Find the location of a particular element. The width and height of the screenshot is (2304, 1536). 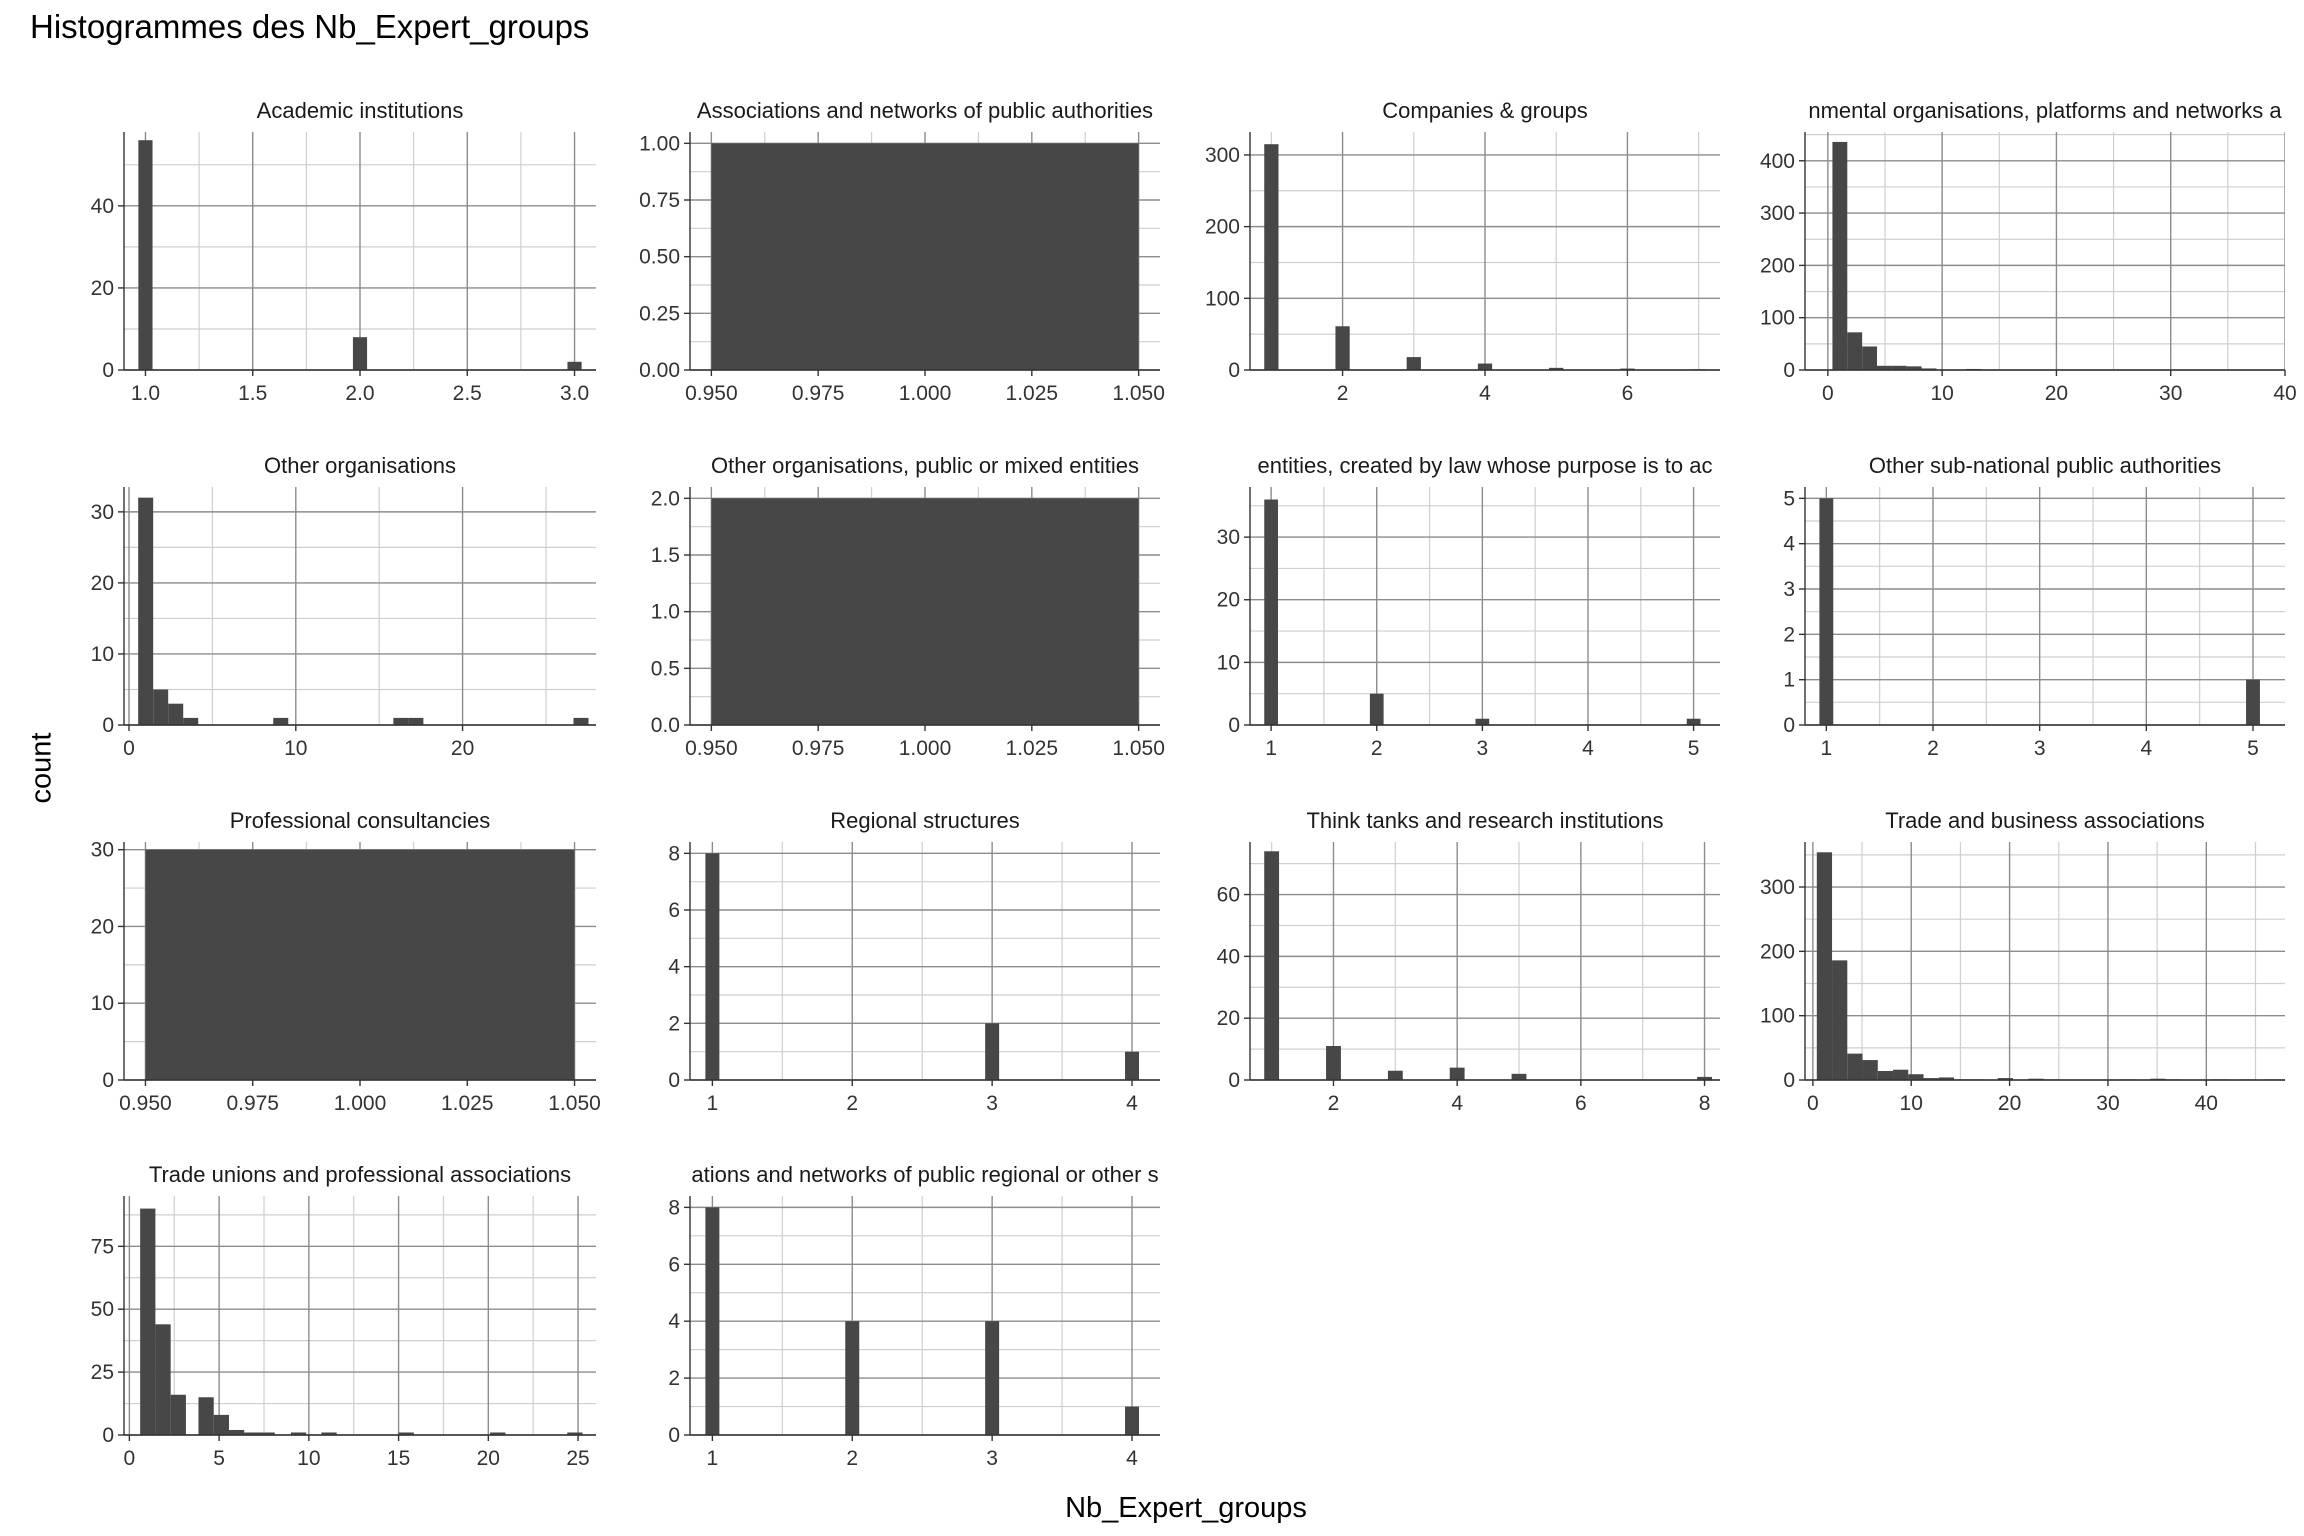

panel-title: Academic institutions is located at coordinates (360, 110).